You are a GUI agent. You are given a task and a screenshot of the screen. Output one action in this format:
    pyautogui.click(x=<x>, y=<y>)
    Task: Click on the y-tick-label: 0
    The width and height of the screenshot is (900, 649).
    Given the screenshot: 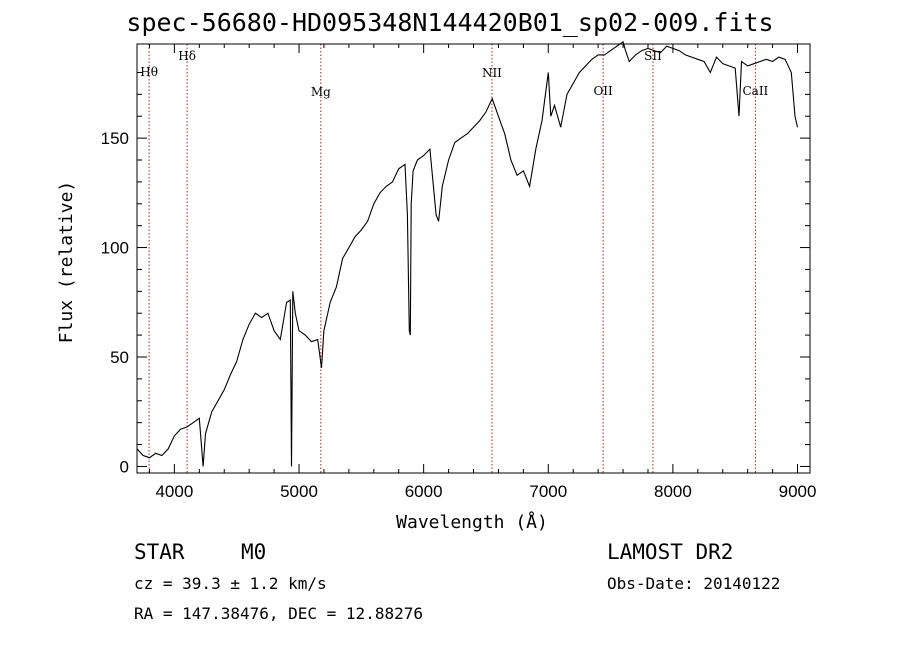 What is the action you would take?
    pyautogui.click(x=124, y=466)
    